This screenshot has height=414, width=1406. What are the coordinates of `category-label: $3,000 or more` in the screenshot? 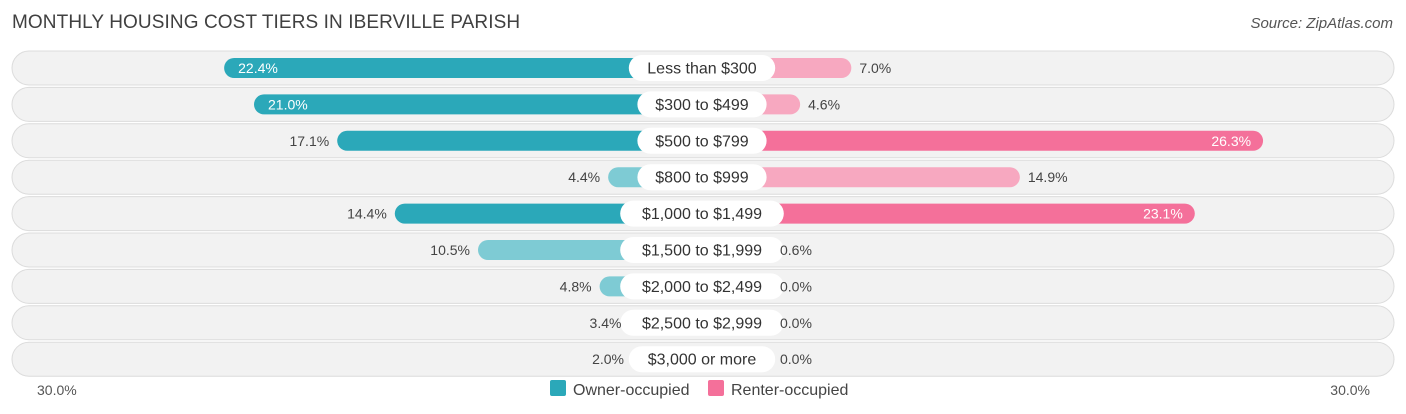 It's located at (702, 360).